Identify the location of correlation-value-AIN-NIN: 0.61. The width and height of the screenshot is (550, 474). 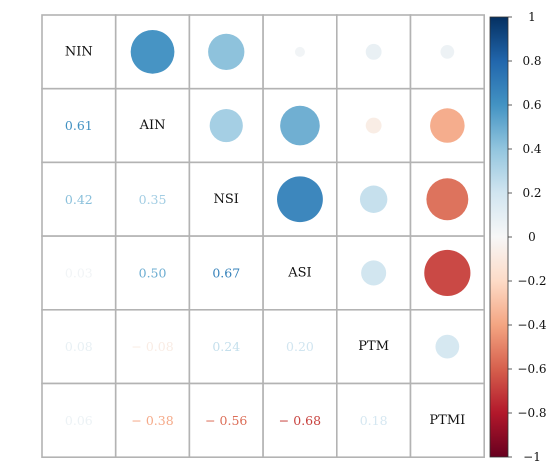
(79, 125).